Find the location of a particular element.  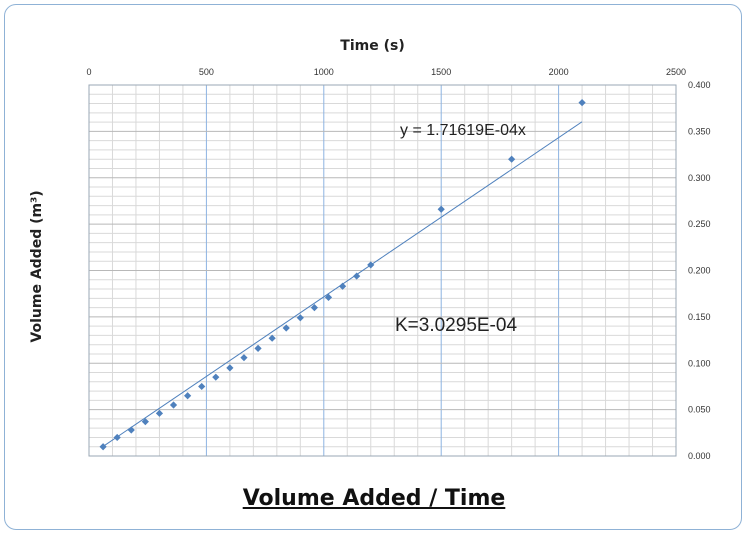

y-tick-label: 0.300 is located at coordinates (699, 178).